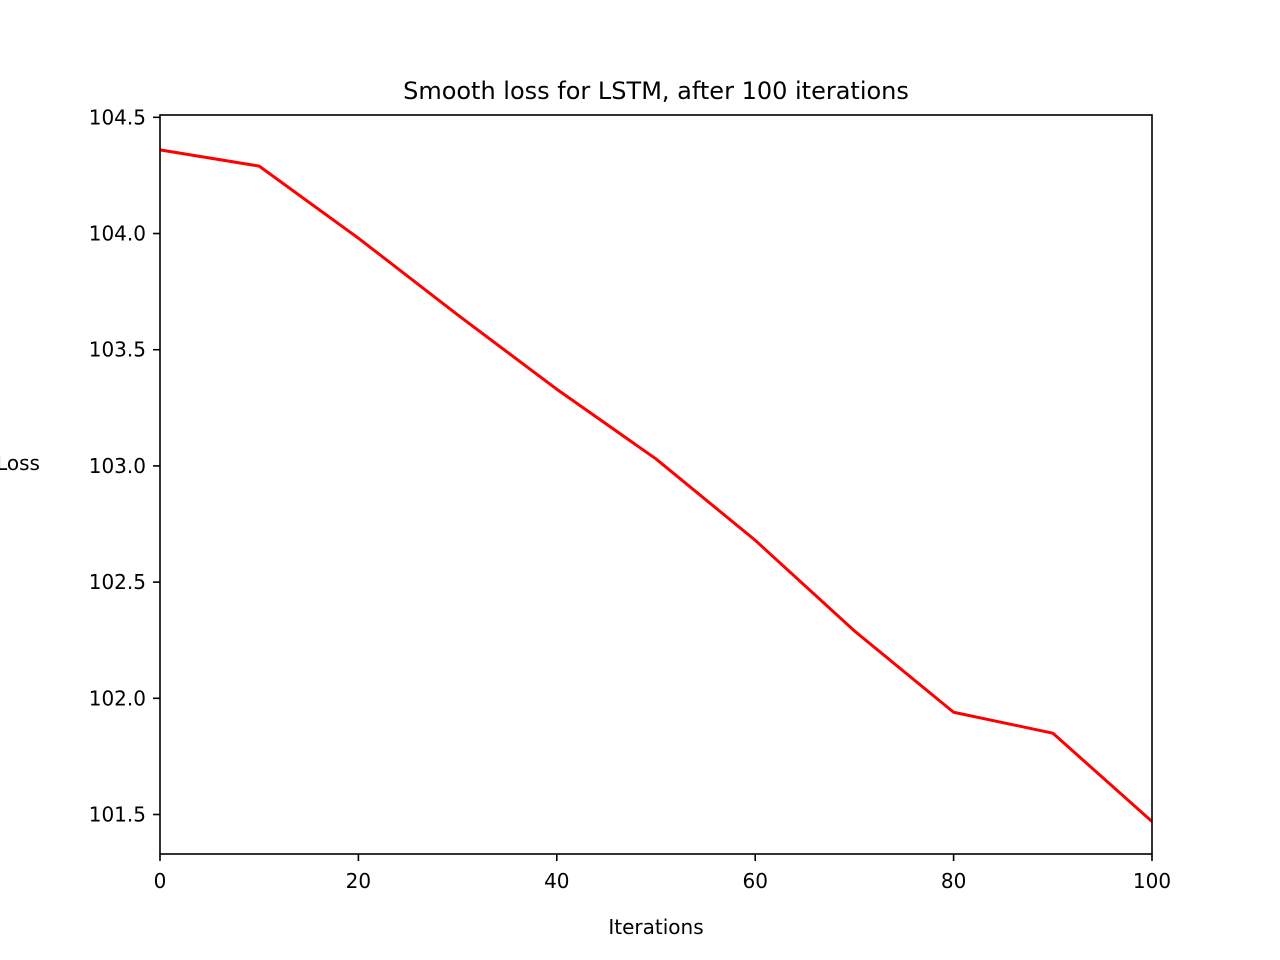 Image resolution: width=1280 pixels, height=960 pixels. I want to click on x-tick-label: 100, so click(1152, 881).